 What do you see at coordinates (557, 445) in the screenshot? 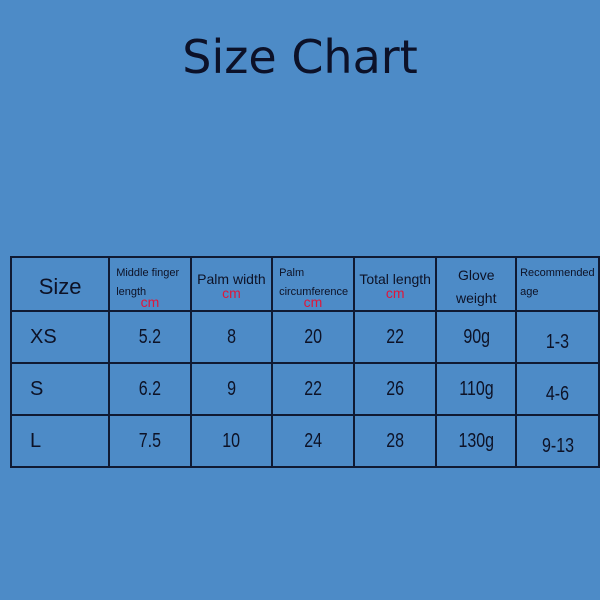
I see `cell-value: 9-13` at bounding box center [557, 445].